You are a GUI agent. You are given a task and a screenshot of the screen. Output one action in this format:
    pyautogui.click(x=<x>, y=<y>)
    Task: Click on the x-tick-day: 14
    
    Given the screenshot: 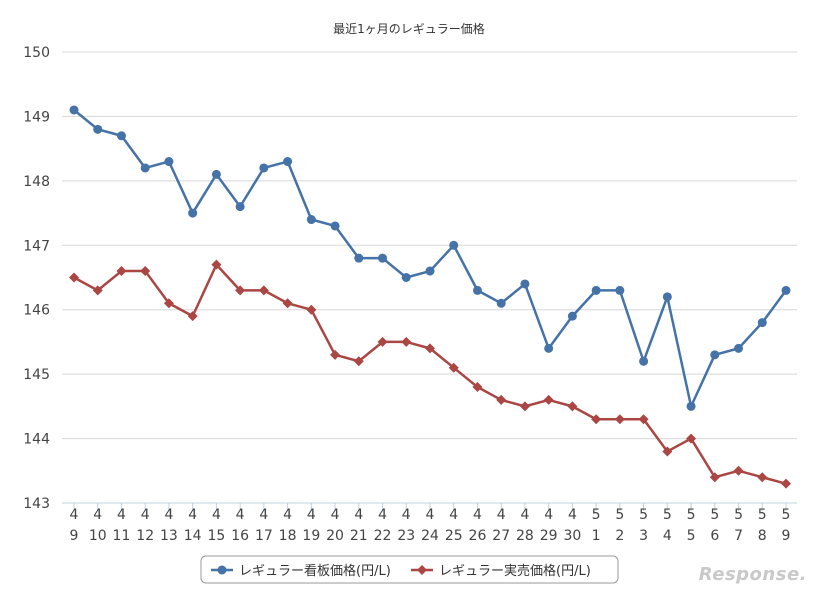 What is the action you would take?
    pyautogui.click(x=193, y=536)
    